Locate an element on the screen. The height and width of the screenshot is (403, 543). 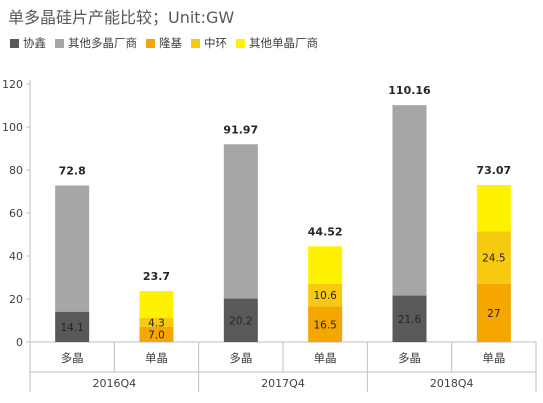
total-label-5: 73.07 is located at coordinates (493, 170).